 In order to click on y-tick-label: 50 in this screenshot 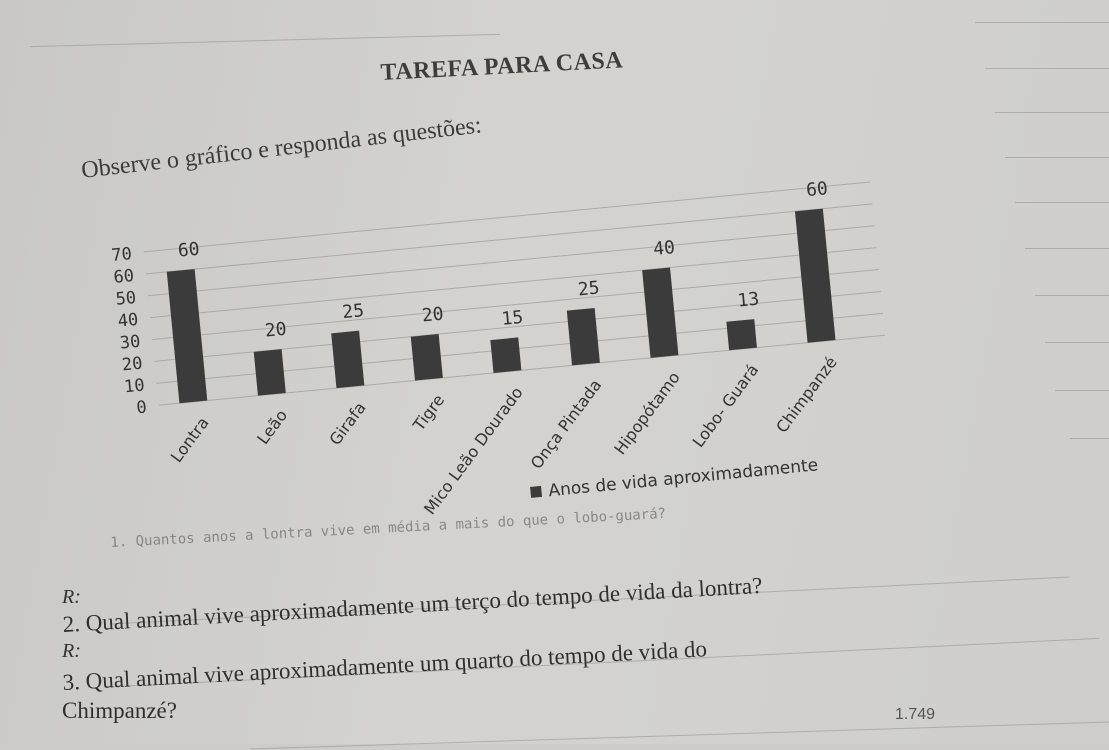, I will do `click(126, 299)`.